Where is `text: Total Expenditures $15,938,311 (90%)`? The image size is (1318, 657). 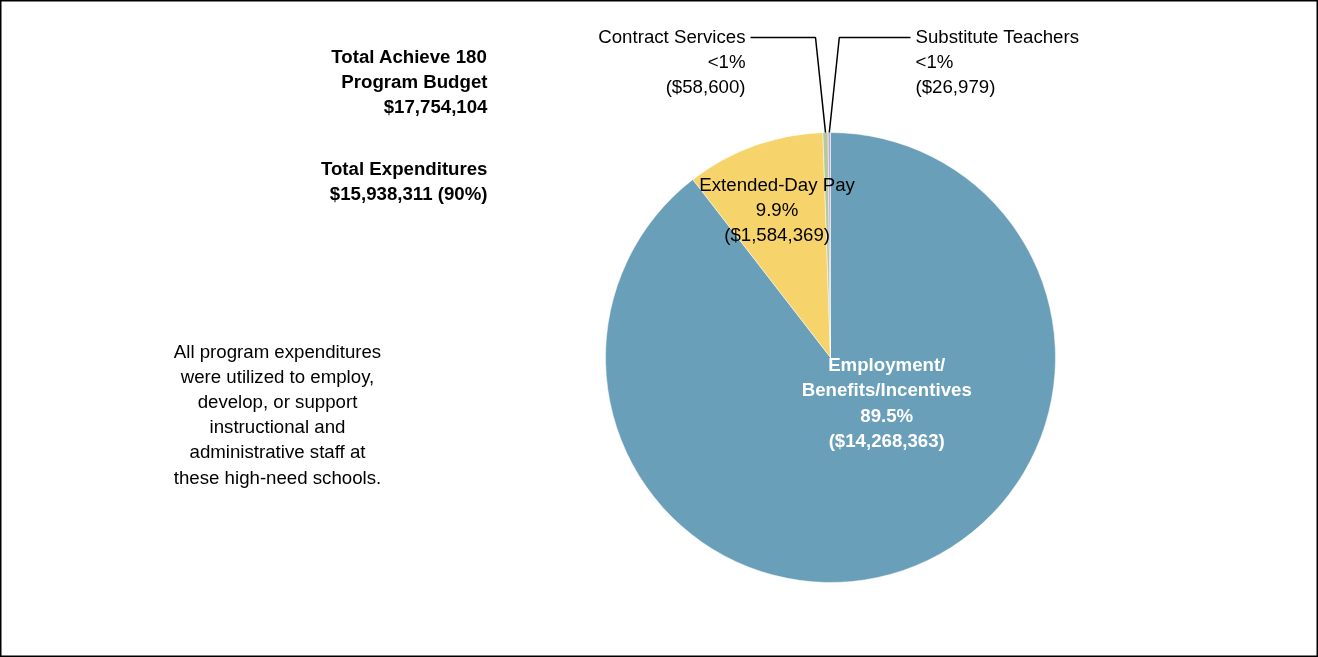 text: Total Expenditures $15,938,311 (90%) is located at coordinates (404, 180).